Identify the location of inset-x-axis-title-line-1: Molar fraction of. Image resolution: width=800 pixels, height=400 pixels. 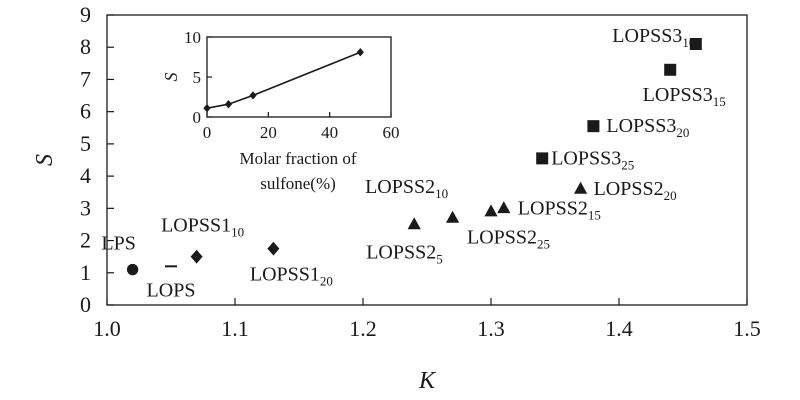
(297, 158).